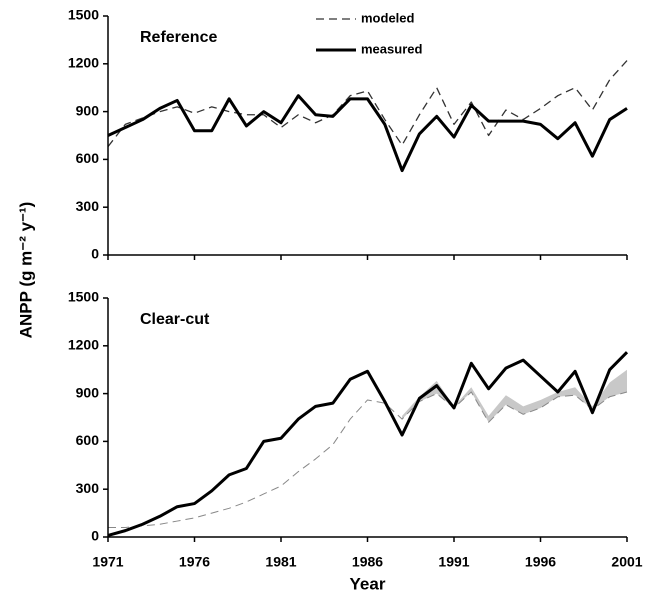 This screenshot has width=662, height=598. Describe the element at coordinates (391, 48) in the screenshot. I see `legend-label: measured` at that location.